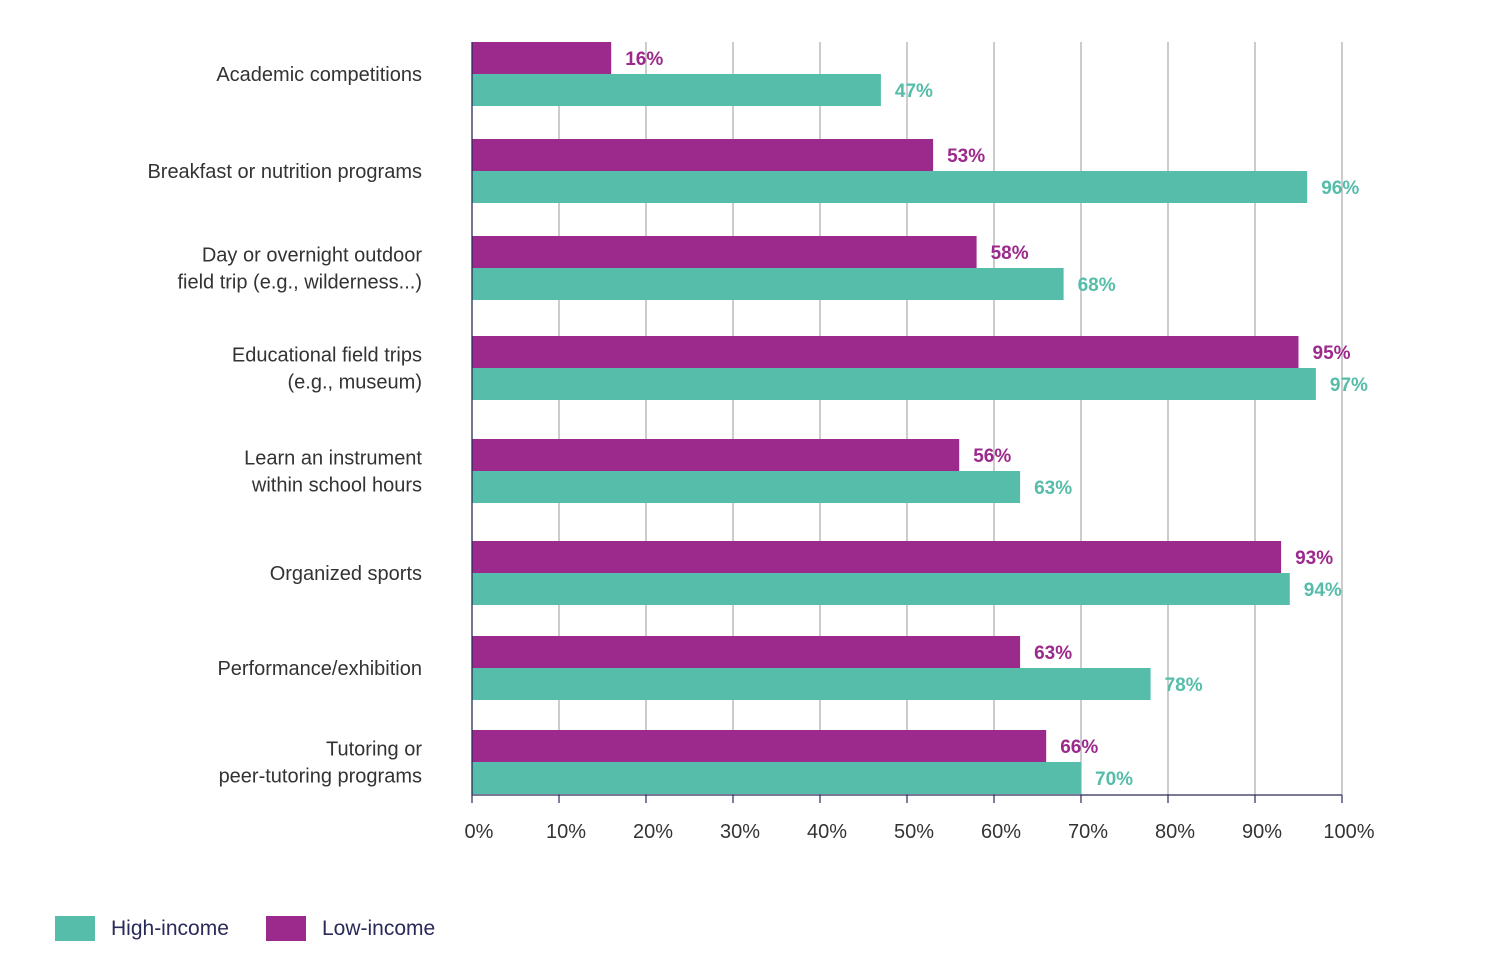  Describe the element at coordinates (1184, 685) in the screenshot. I see `value-label-high-income: 78%` at that location.